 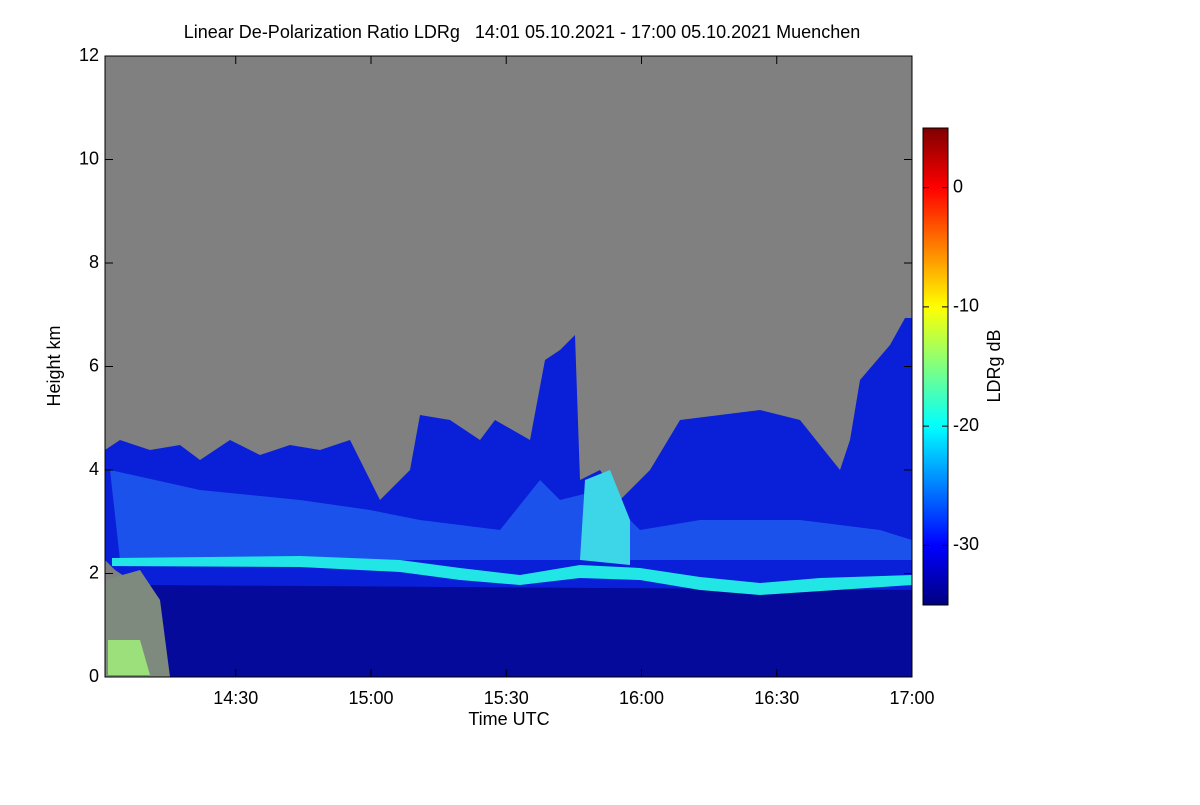 I want to click on colorbar, so click(x=935, y=366).